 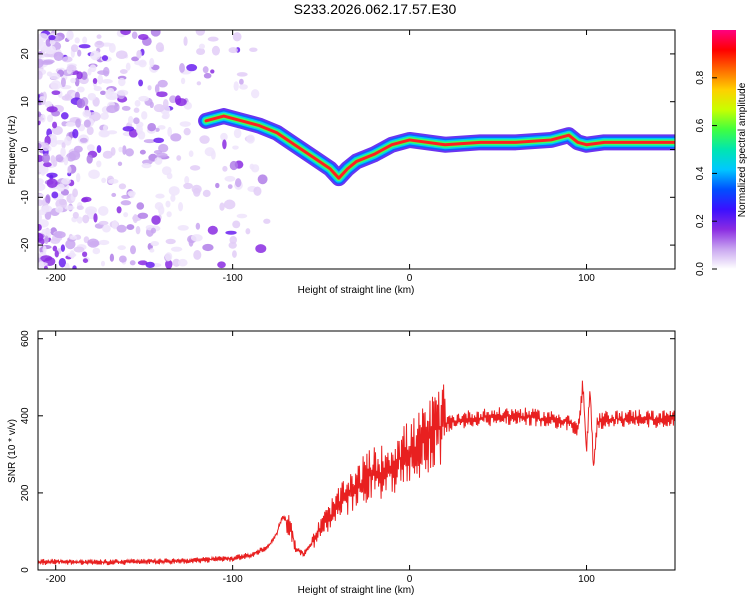 I want to click on snr-xtick-label: -200, so click(x=56, y=579).